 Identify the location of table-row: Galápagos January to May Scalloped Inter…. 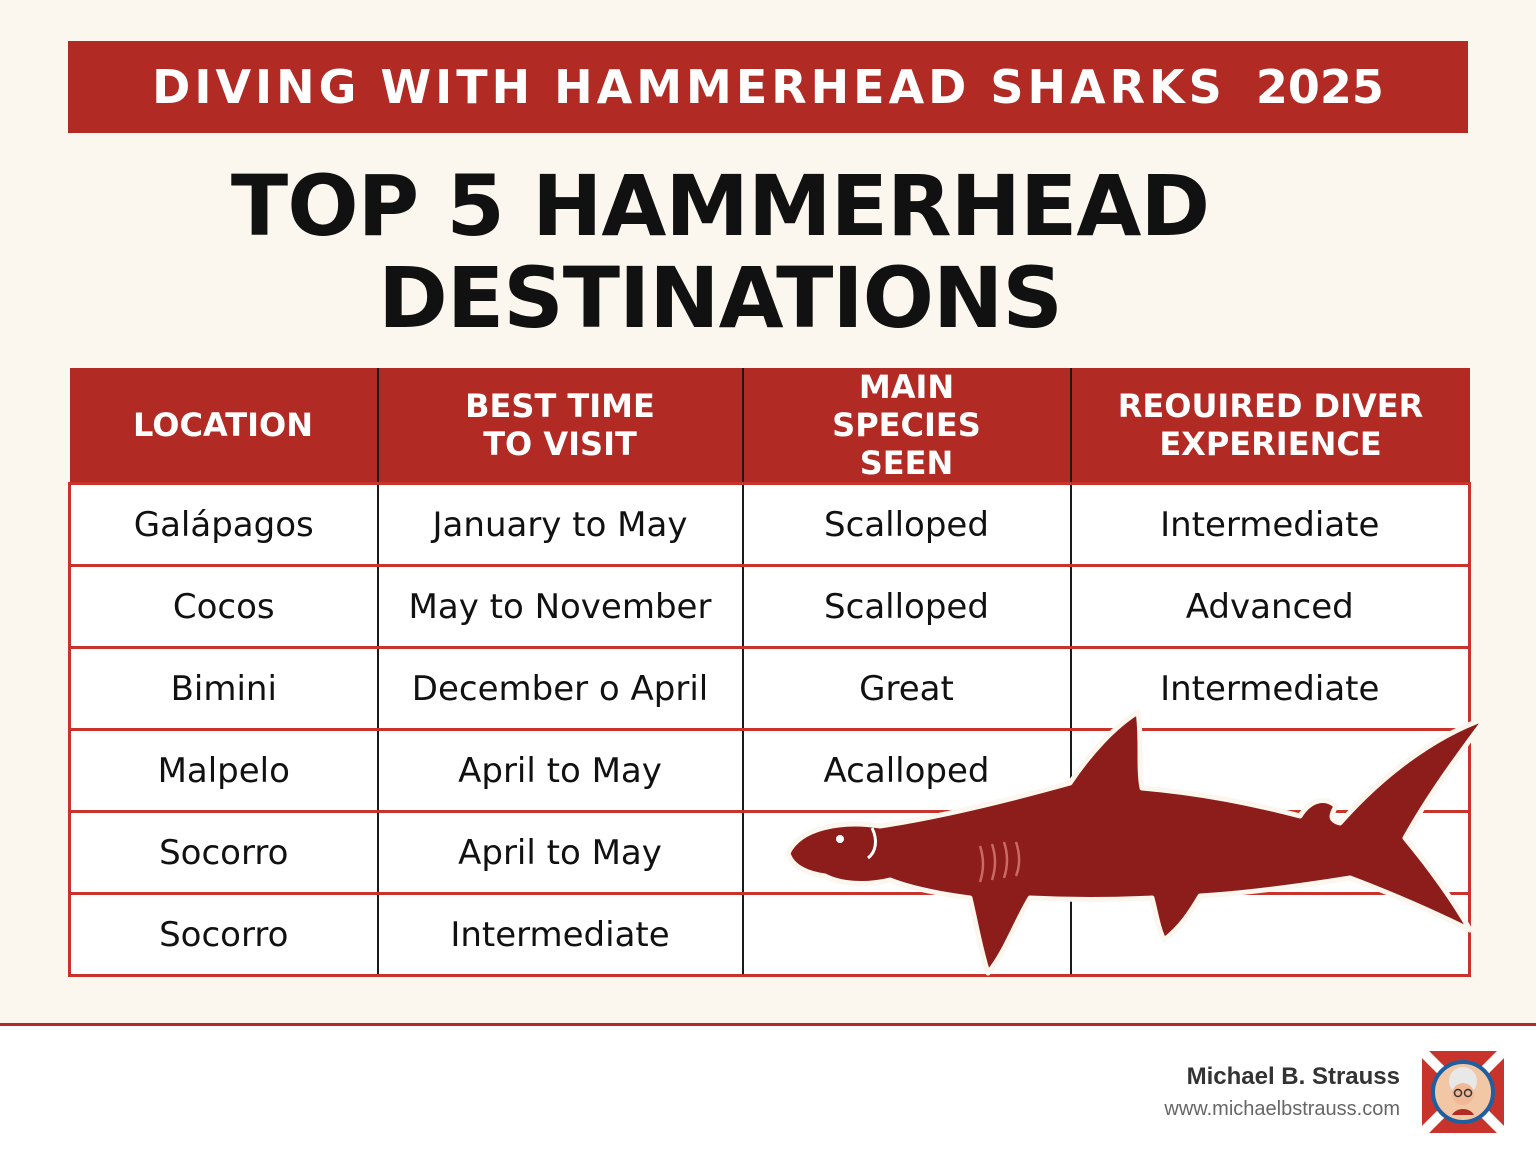
(769, 524).